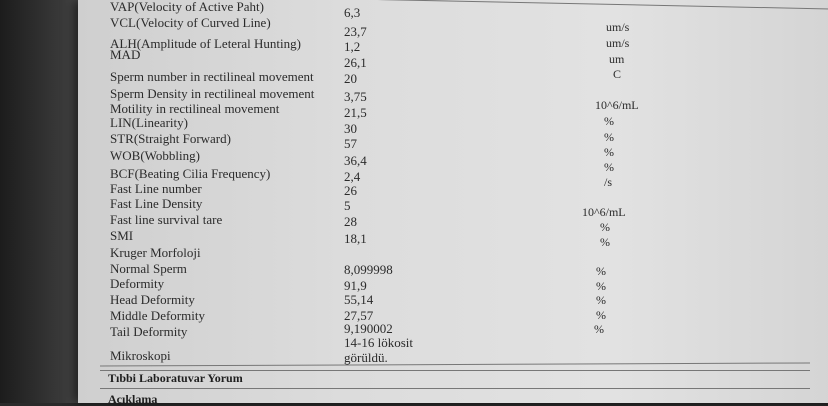 The height and width of the screenshot is (406, 828). I want to click on row-value: 1,2, so click(352, 46).